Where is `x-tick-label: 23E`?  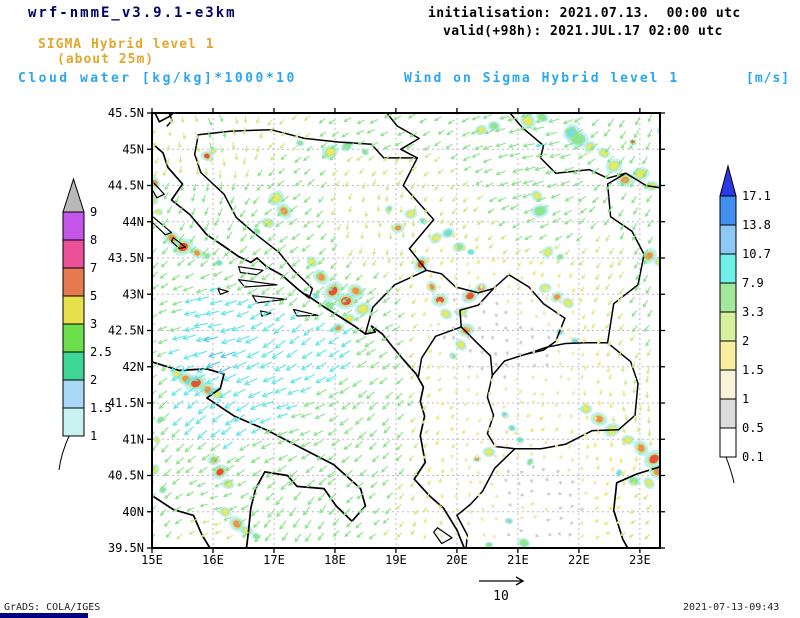
x-tick-label: 23E is located at coordinates (640, 560).